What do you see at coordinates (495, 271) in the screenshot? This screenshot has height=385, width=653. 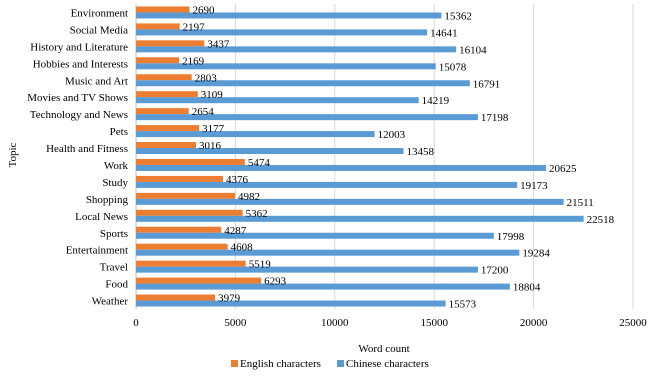 I see `data-label: 17200` at bounding box center [495, 271].